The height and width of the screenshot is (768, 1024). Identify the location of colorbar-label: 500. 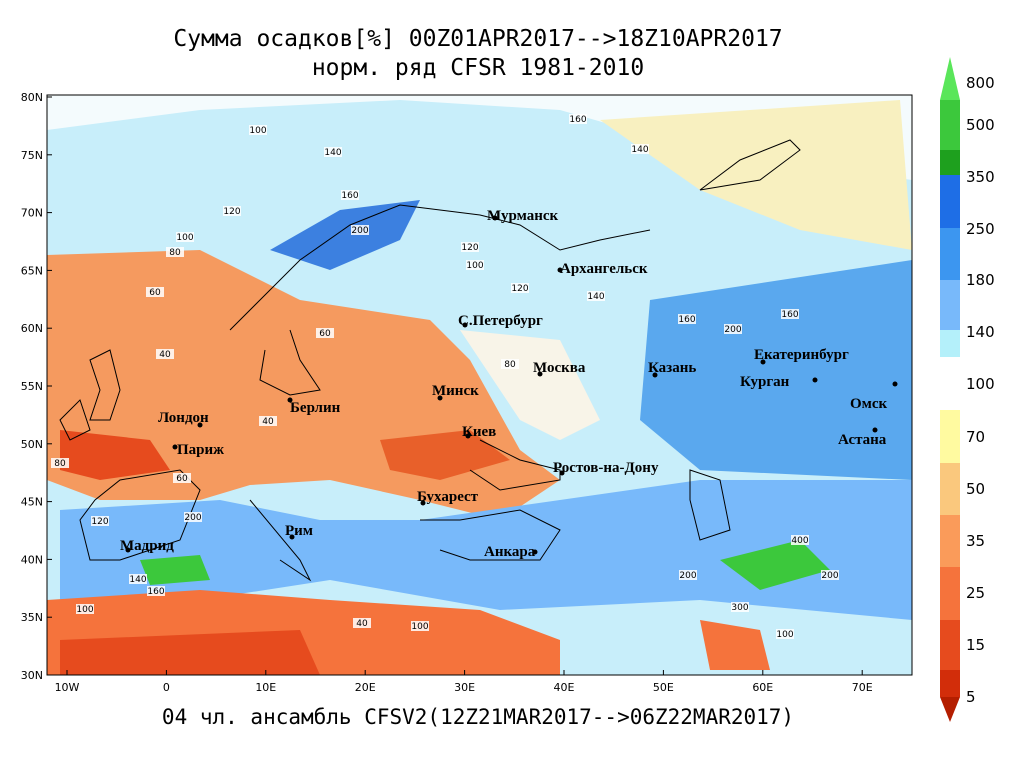
(980, 125).